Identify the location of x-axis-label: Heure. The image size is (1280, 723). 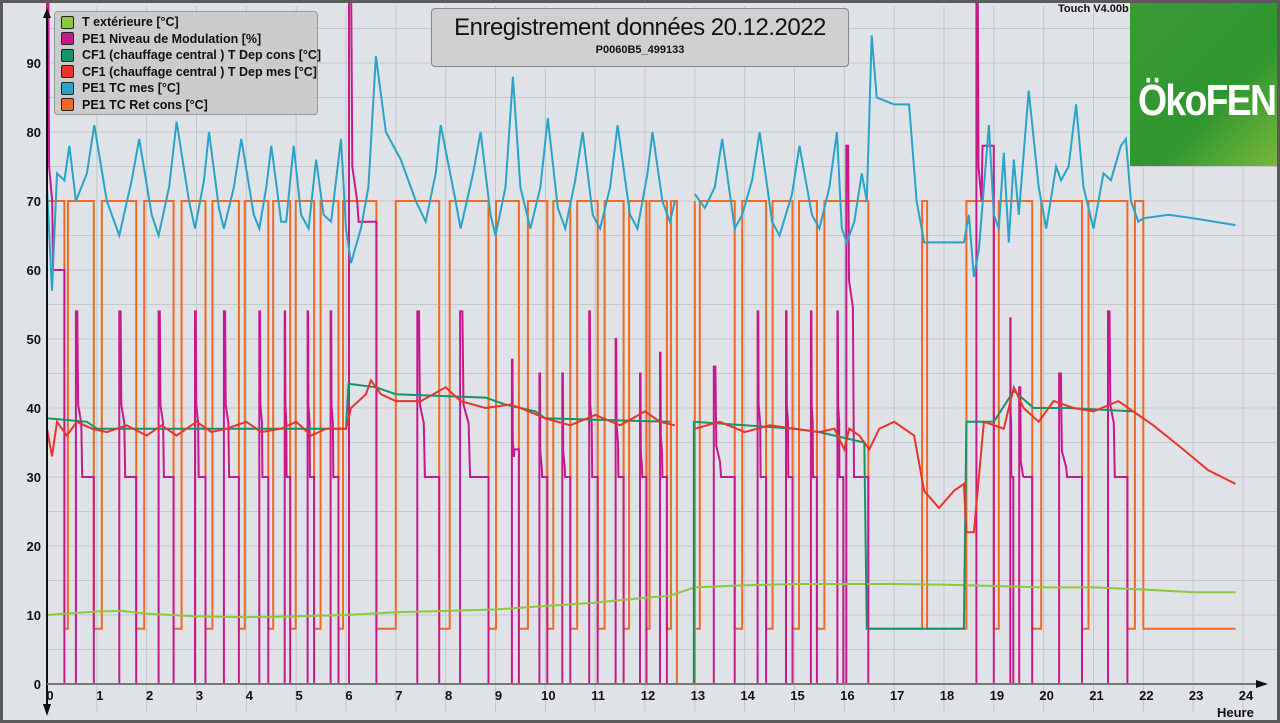
(1235, 712).